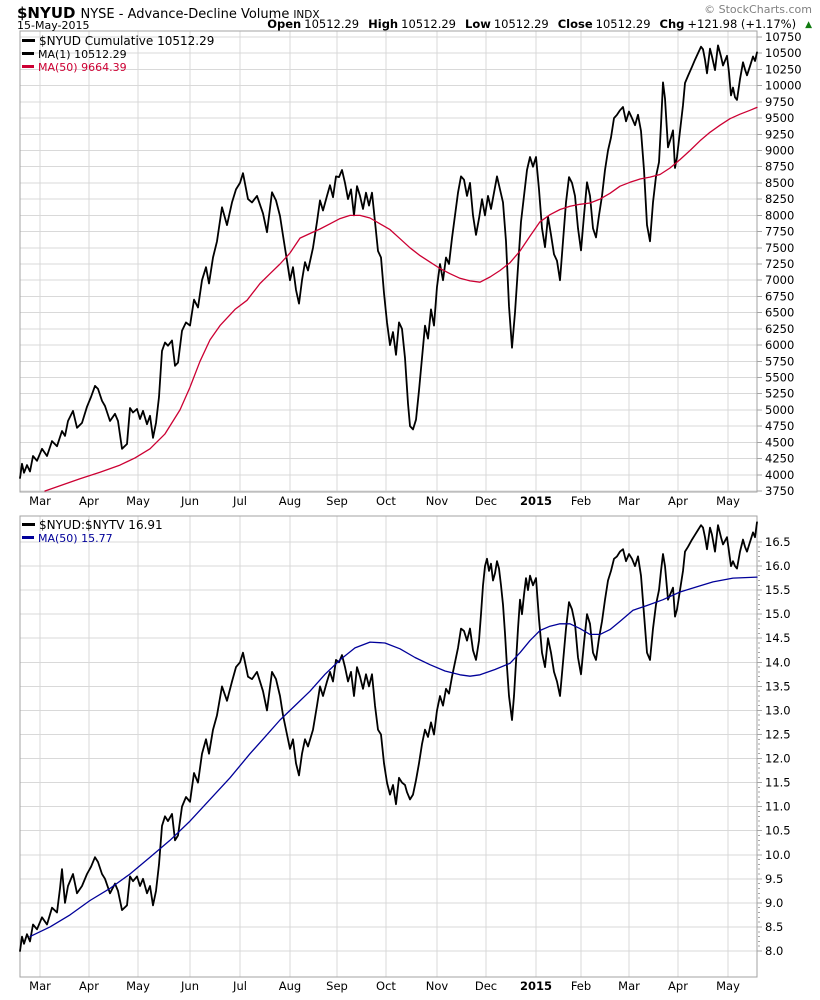 Image resolution: width=820 pixels, height=1000 pixels. What do you see at coordinates (779, 378) in the screenshot?
I see `y-axis-label: 5500` at bounding box center [779, 378].